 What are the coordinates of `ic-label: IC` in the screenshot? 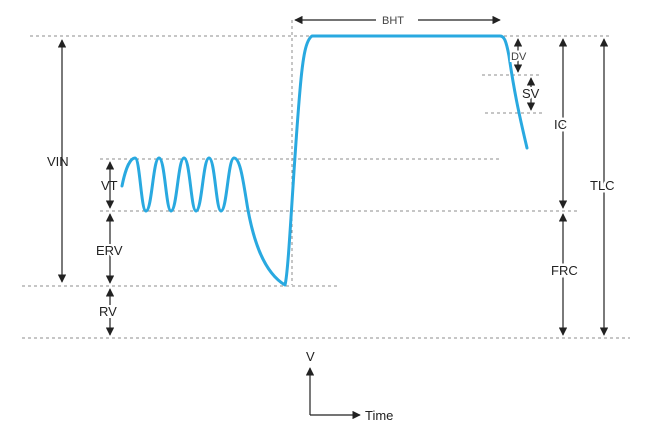 It's located at (560, 124).